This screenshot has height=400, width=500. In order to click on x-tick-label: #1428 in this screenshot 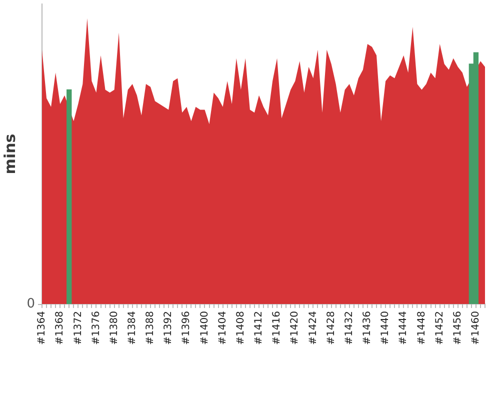, I will do `click(331, 328)`.